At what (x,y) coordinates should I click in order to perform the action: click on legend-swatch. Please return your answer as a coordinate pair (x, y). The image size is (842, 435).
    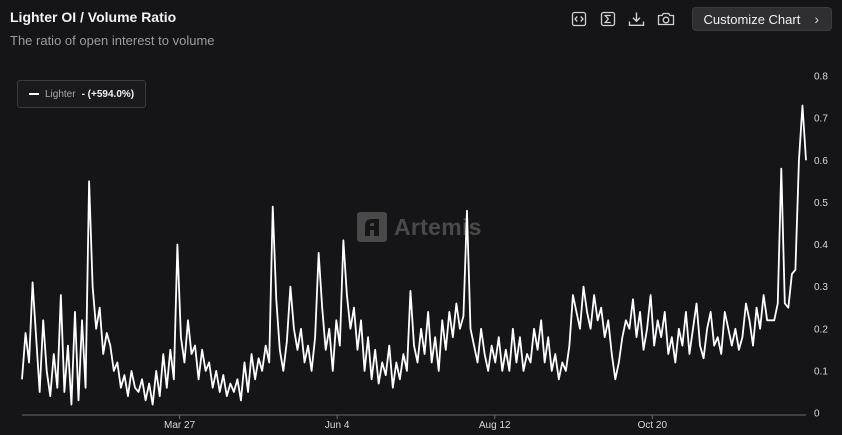
    Looking at the image, I should click on (34, 94).